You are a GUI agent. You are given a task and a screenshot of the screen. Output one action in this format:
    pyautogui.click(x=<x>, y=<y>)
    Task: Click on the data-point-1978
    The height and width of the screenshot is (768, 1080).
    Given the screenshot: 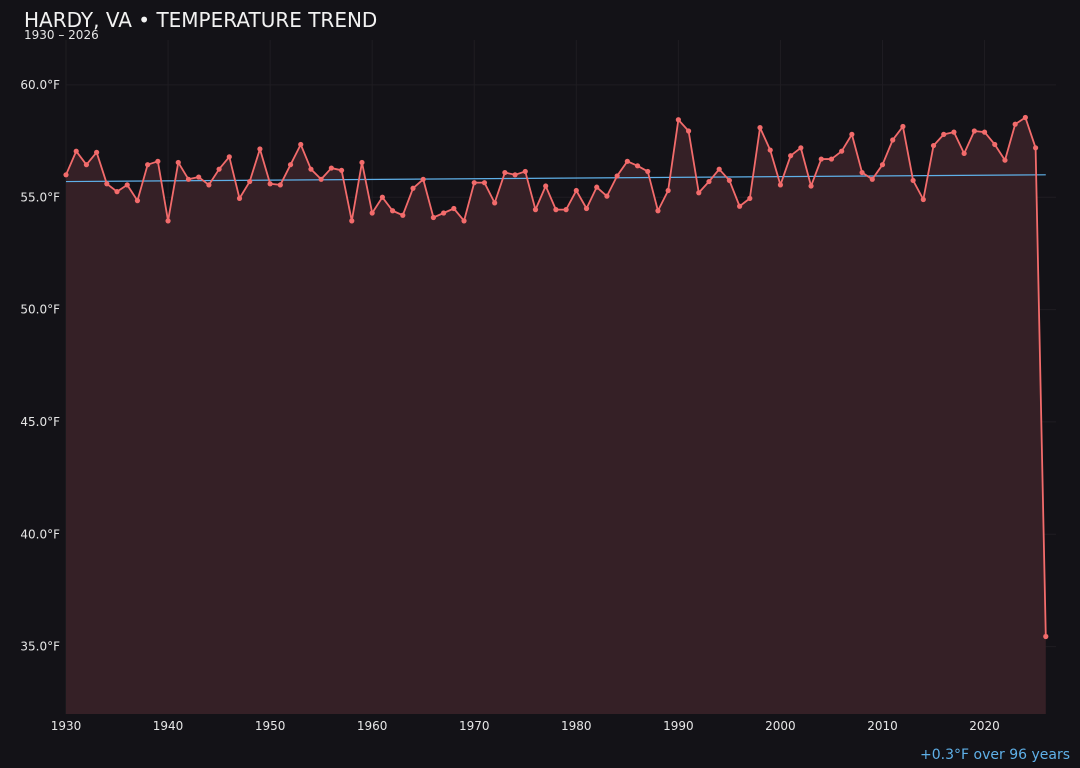 What is the action you would take?
    pyautogui.click(x=556, y=210)
    